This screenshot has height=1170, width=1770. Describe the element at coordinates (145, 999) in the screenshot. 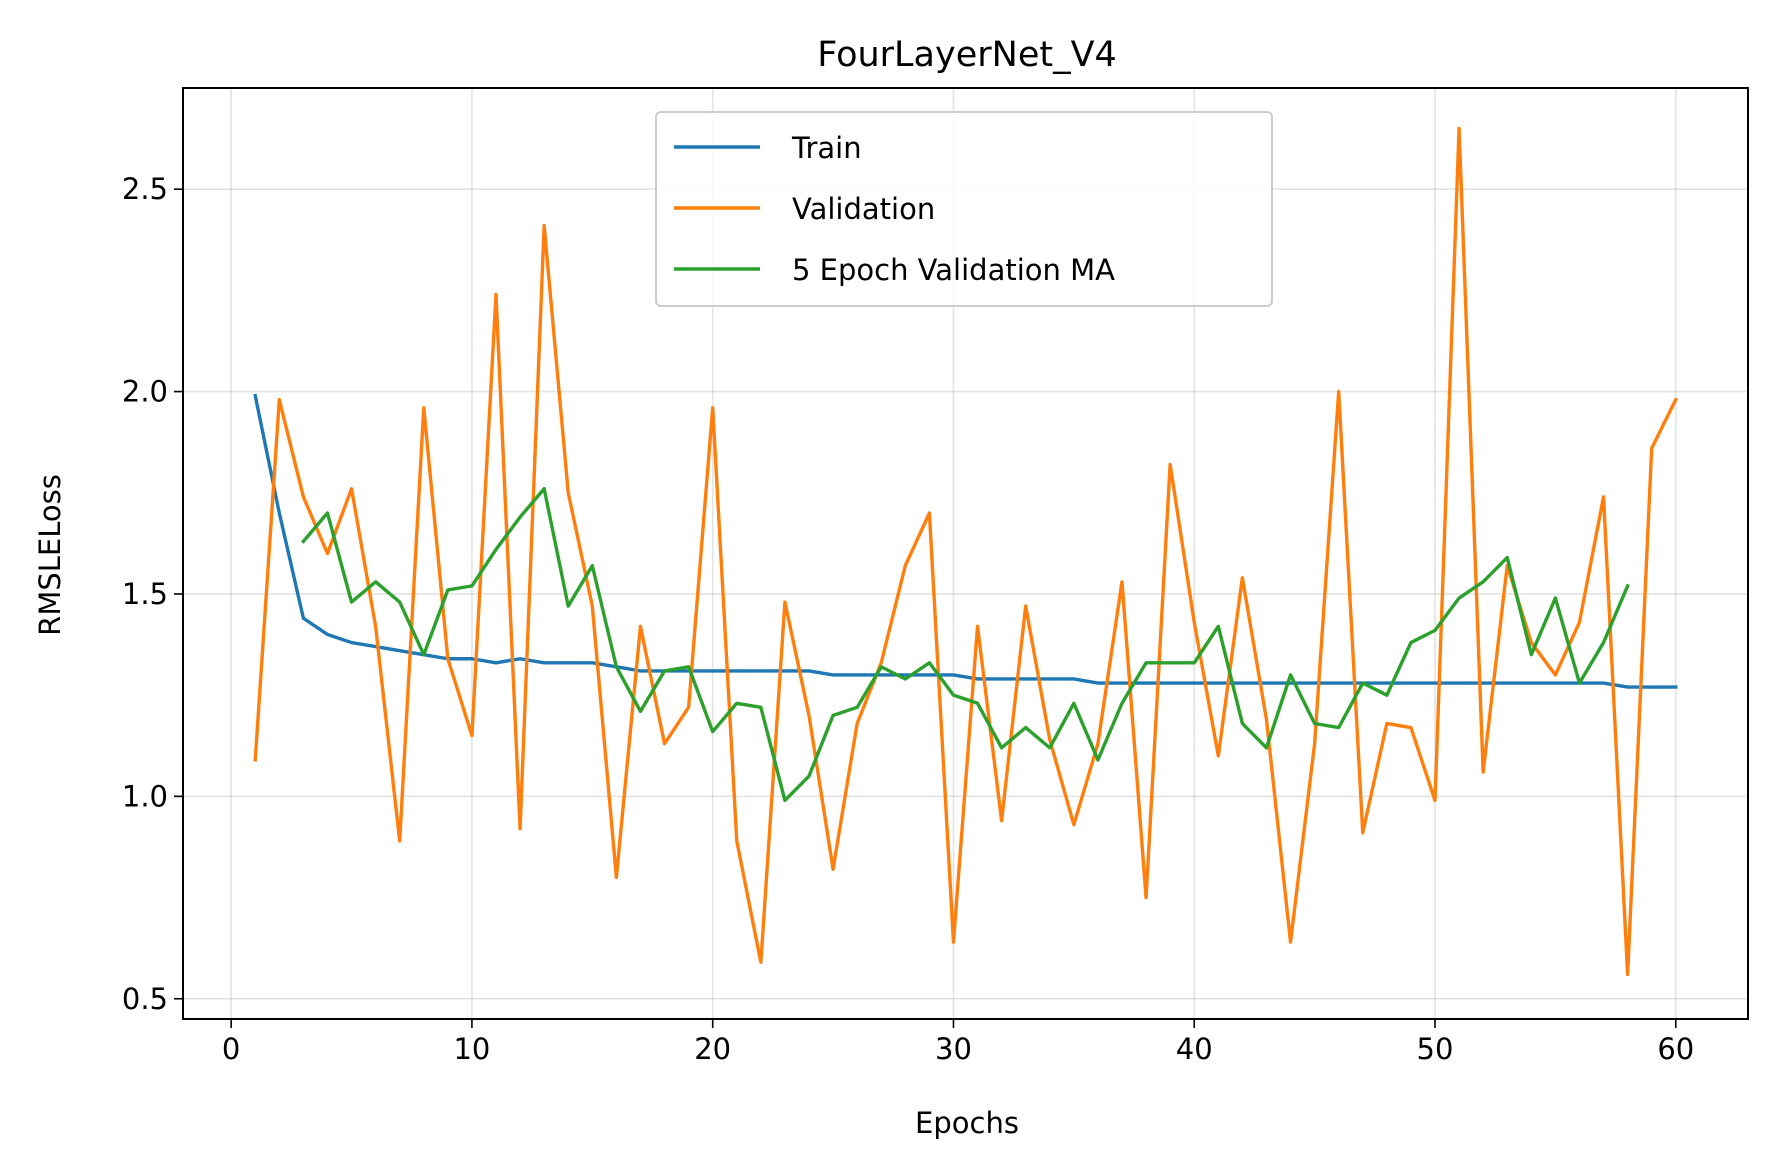

I see `y-tick-label: 0.5` at that location.